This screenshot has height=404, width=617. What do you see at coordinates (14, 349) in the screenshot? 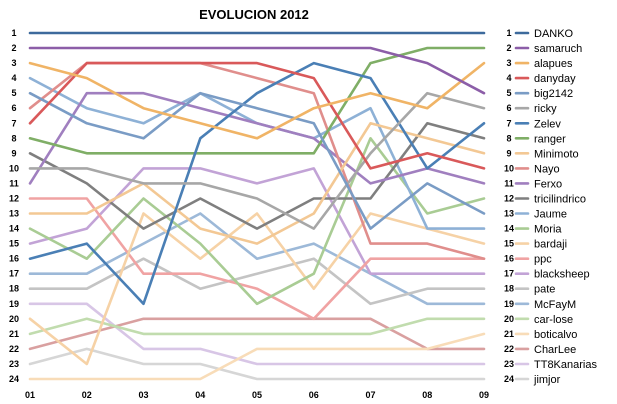
I see `y-tick-label: 22` at bounding box center [14, 349].